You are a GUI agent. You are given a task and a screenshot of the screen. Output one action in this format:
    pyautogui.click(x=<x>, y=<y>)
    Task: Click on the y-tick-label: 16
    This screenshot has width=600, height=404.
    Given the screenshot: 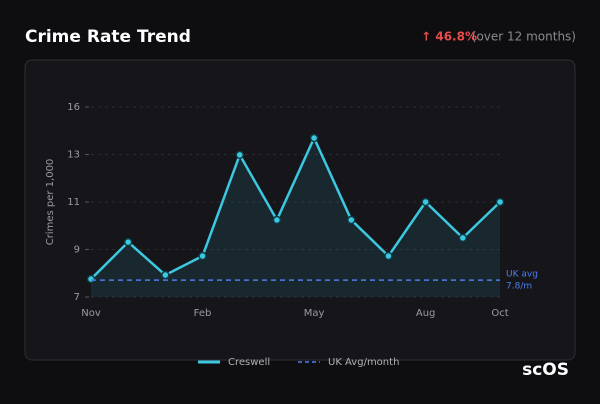 What is the action you would take?
    pyautogui.click(x=73, y=107)
    